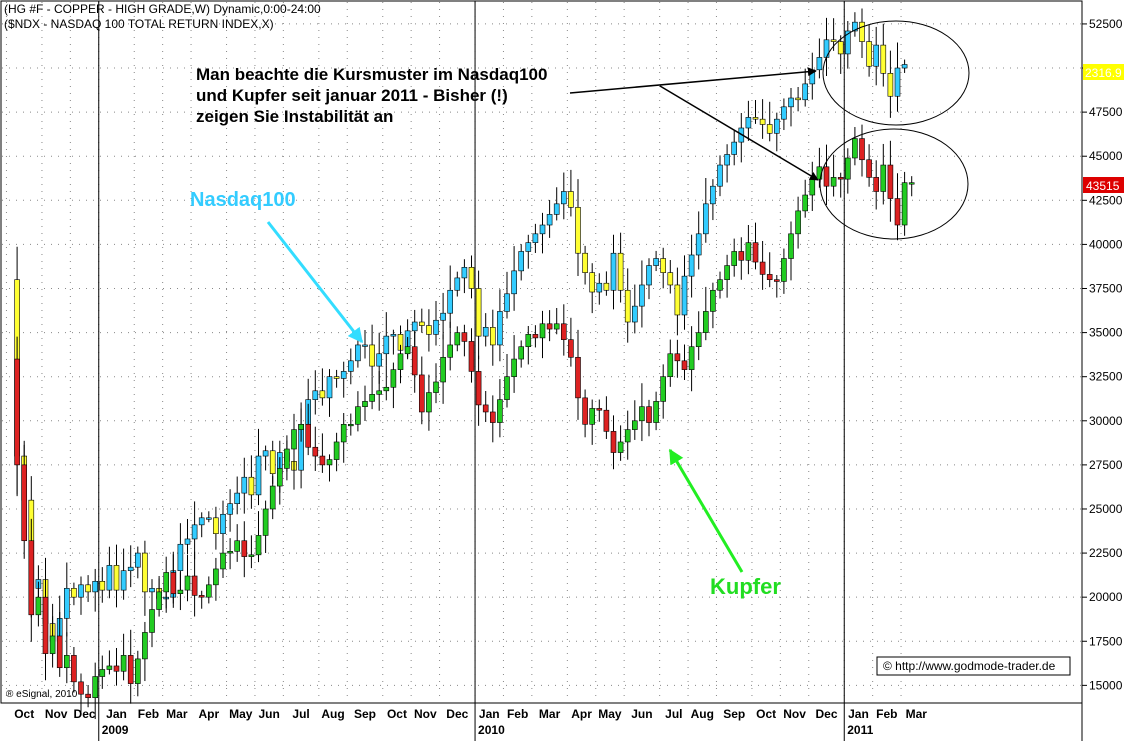 The height and width of the screenshot is (741, 1124). I want to click on y-tick-label: 45000, so click(1106, 156).